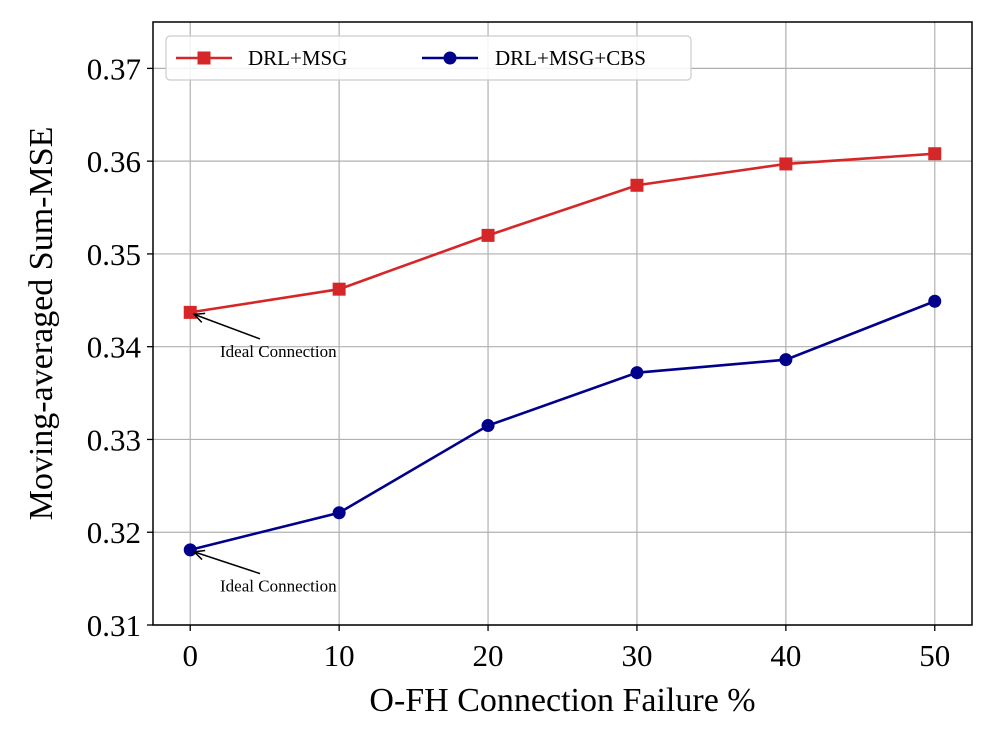  I want to click on legend-label: DRL+MSG, so click(297, 58).